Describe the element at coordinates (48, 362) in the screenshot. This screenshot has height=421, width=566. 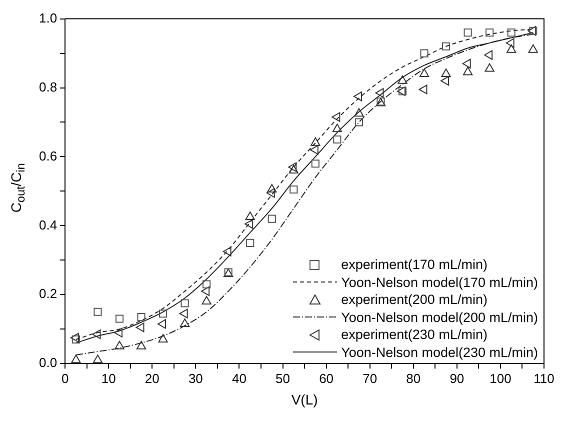
I see `y-tick-label: 0.0` at that location.